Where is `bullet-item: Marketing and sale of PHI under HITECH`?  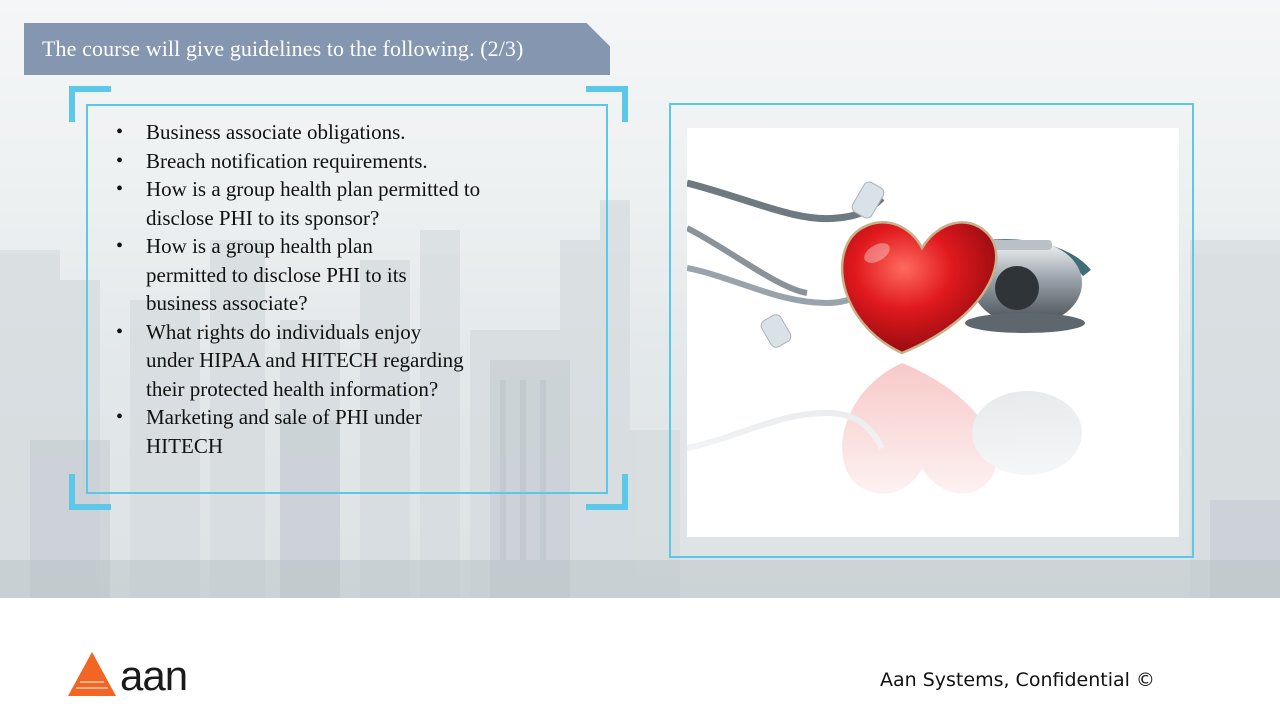 bullet-item: Marketing and sale of PHI under HITECH is located at coordinates (330, 431).